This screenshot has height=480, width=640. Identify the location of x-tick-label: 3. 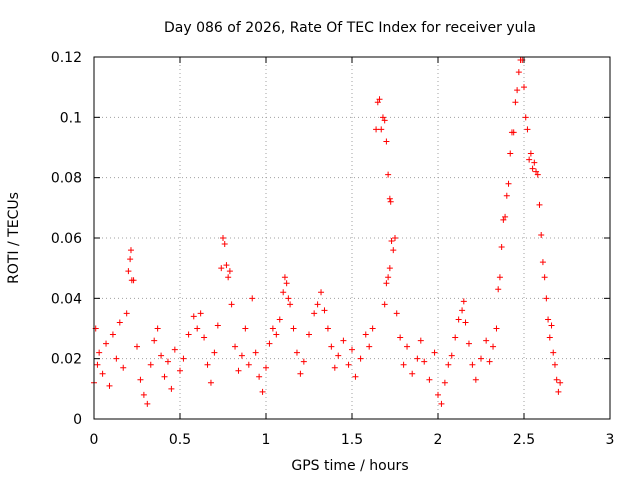
(610, 440).